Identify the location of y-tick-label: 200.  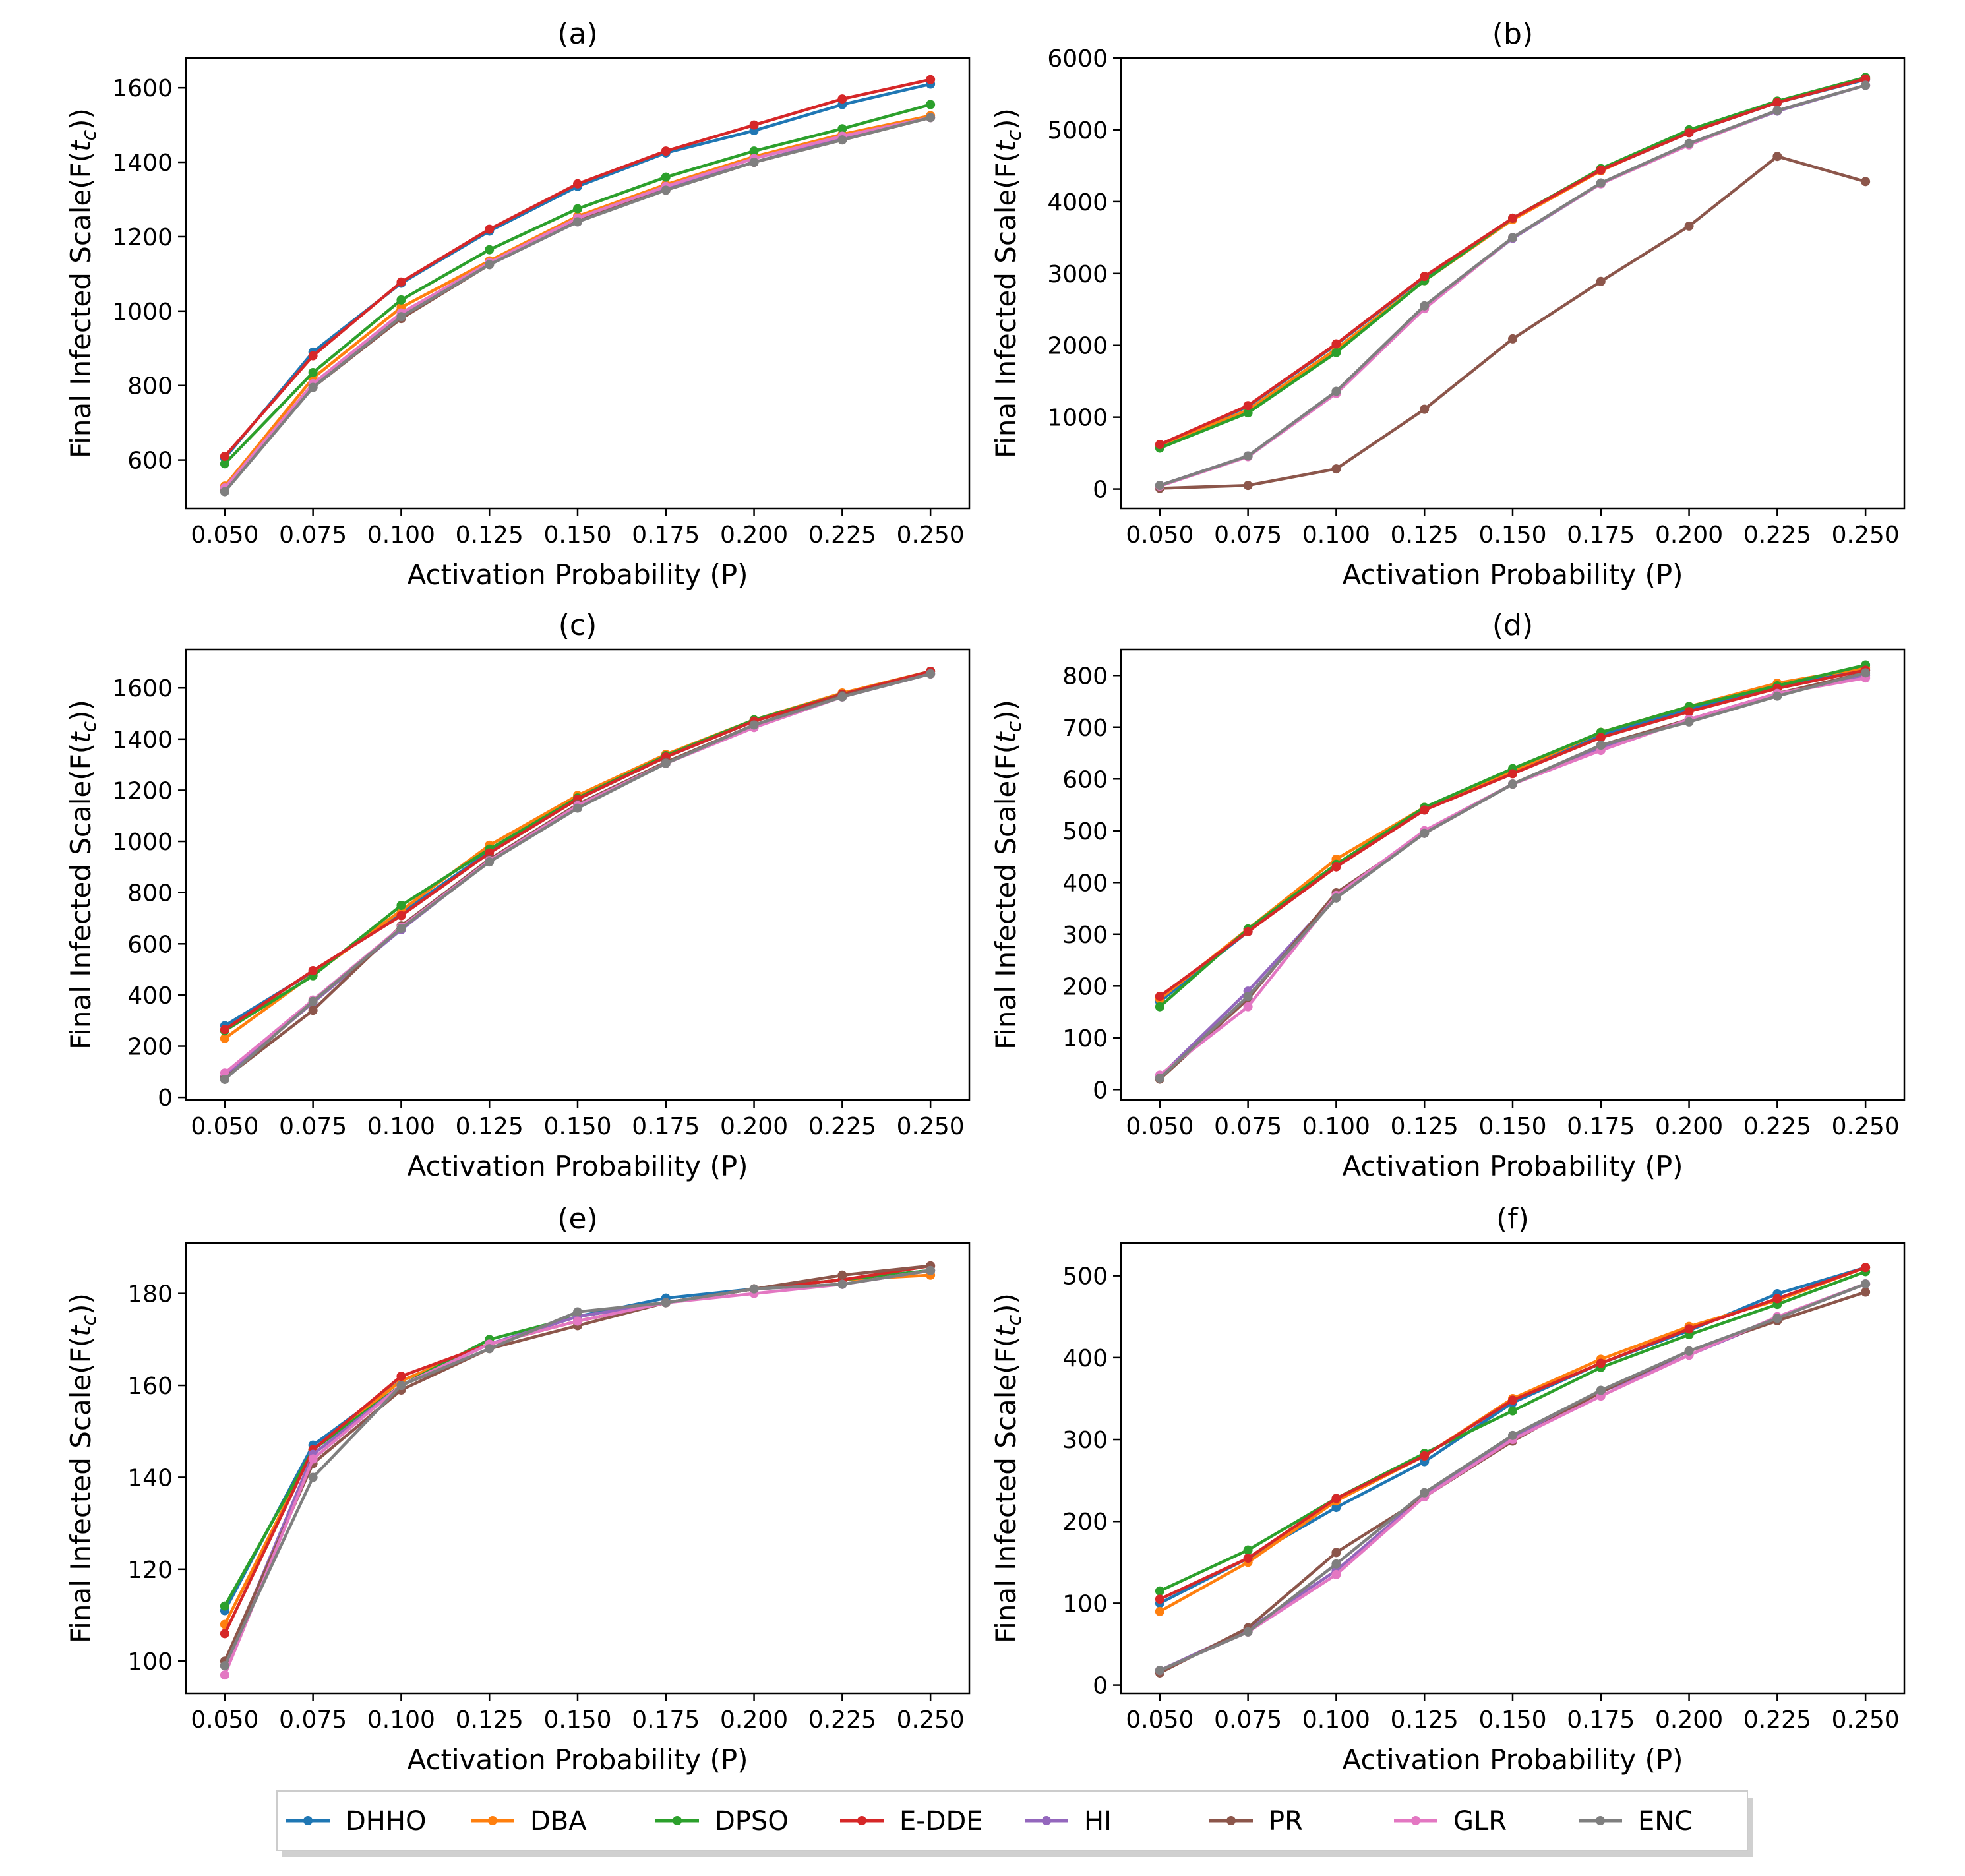
(1085, 1522).